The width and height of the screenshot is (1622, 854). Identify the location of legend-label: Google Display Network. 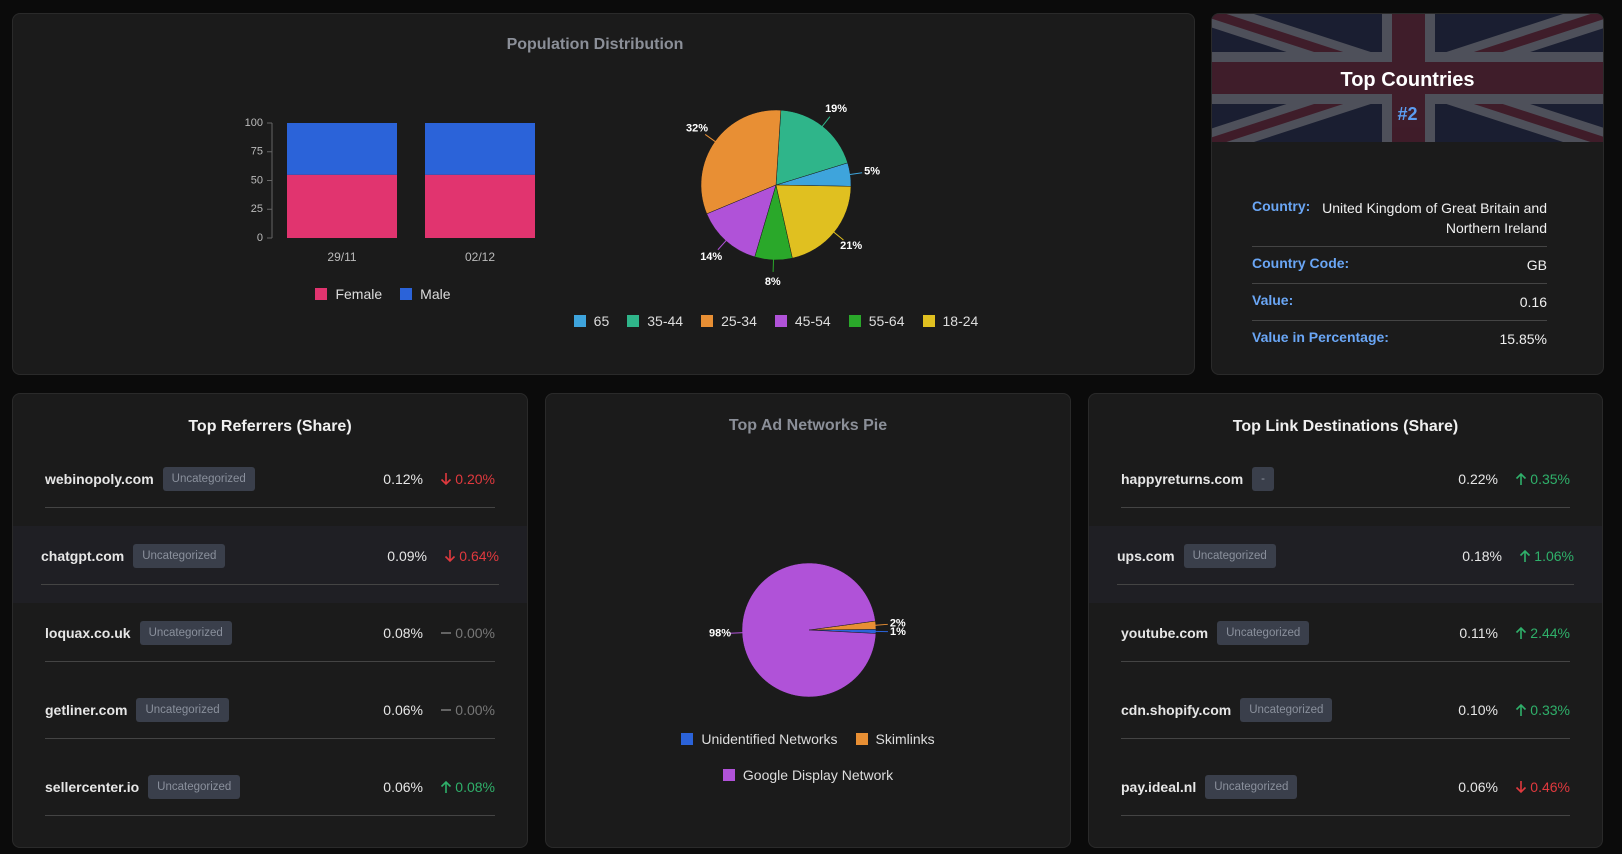
(818, 775).